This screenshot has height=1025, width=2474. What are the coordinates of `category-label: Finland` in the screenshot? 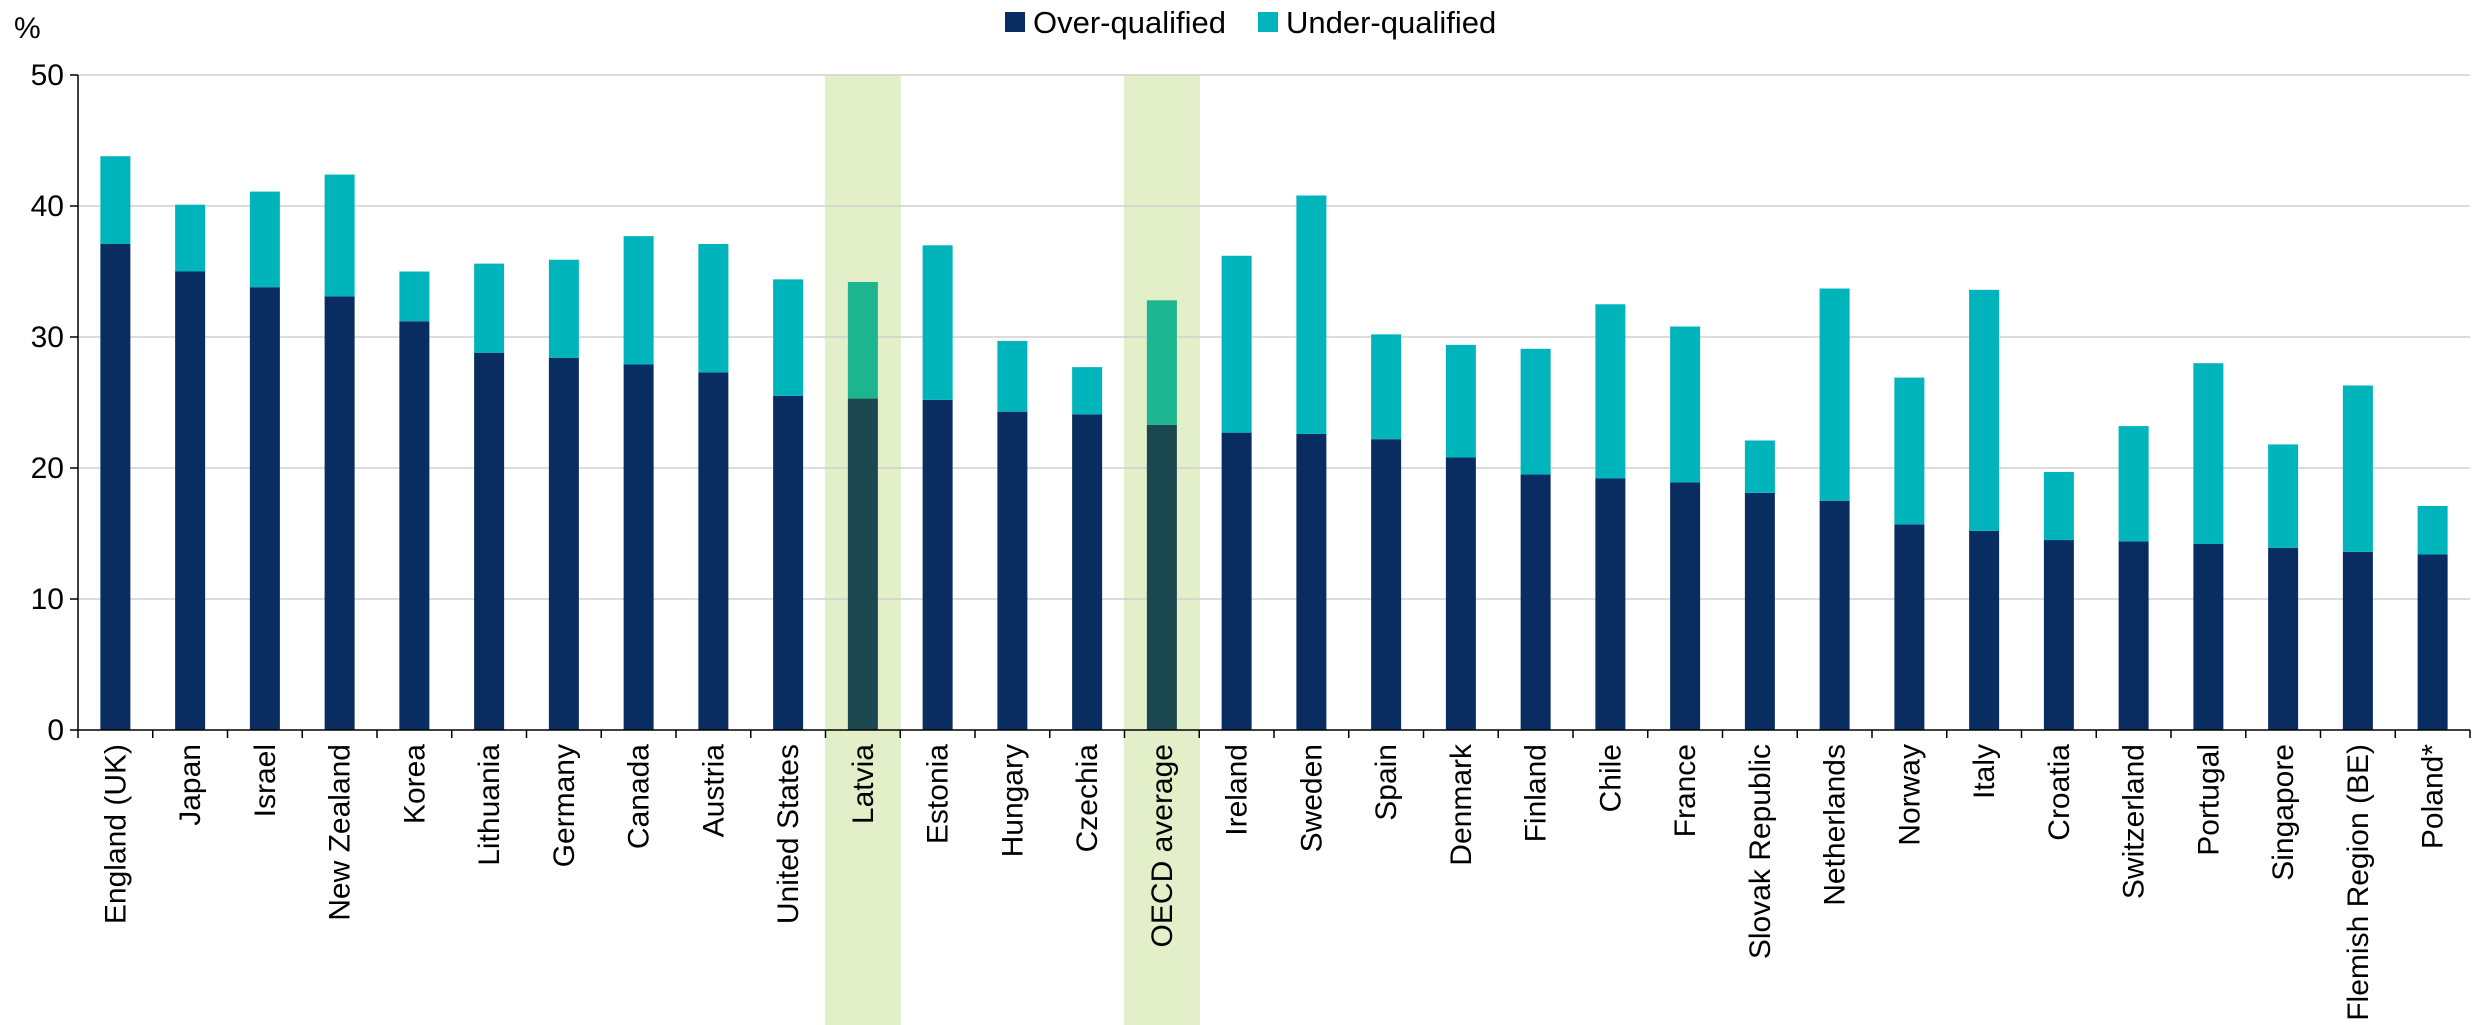 It's located at (1536, 793).